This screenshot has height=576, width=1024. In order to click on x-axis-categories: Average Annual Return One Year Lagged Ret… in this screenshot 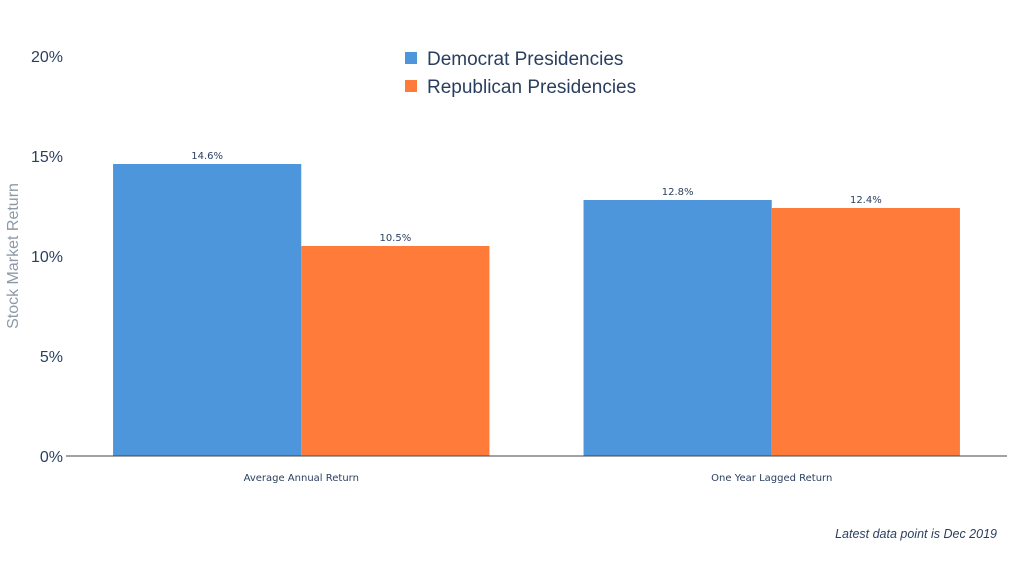, I will do `click(538, 478)`.